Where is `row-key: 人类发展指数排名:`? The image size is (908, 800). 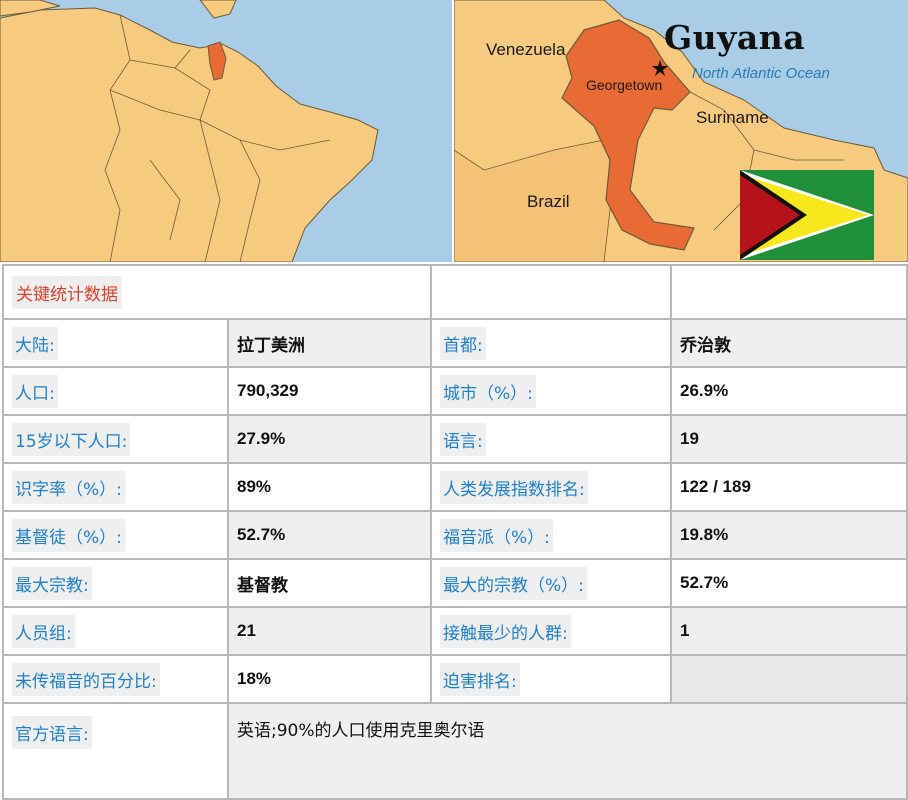 row-key: 人类发展指数排名: is located at coordinates (514, 487).